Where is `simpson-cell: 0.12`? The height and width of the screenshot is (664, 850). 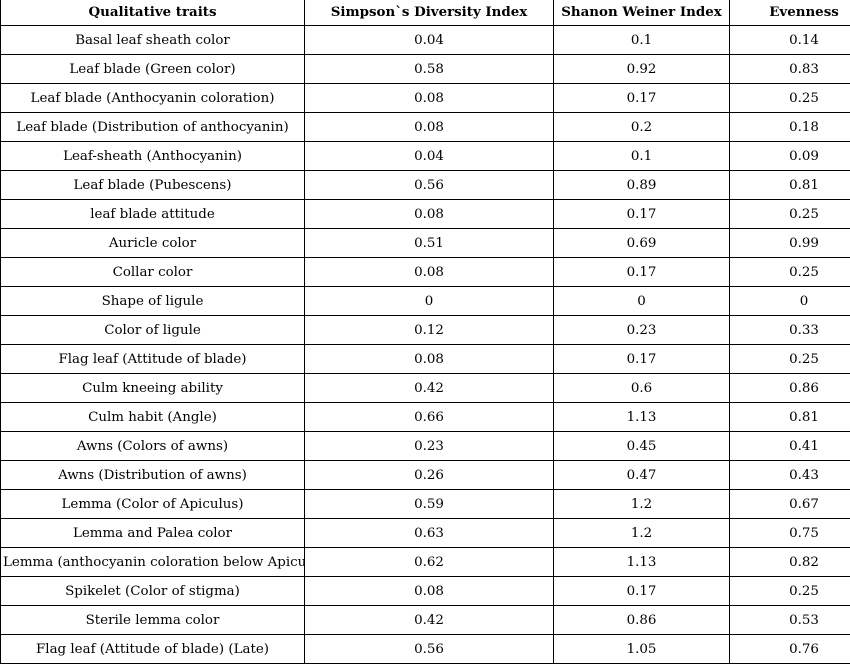 simpson-cell: 0.12 is located at coordinates (429, 330).